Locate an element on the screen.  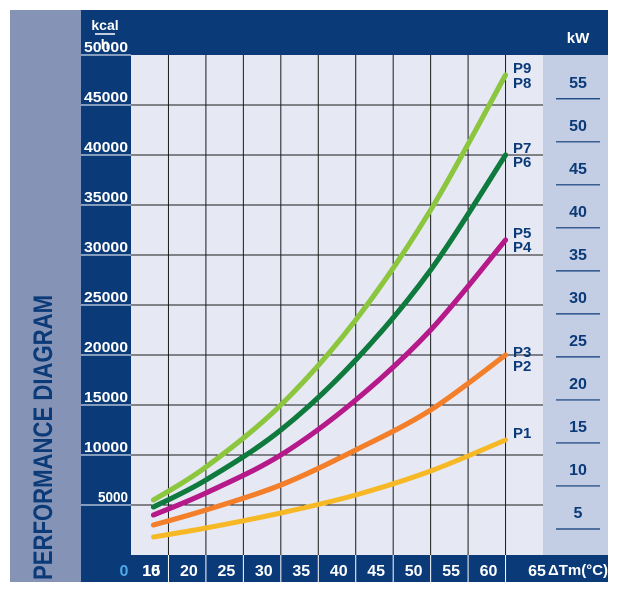
y2-tick-label: 40 is located at coordinates (578, 212).